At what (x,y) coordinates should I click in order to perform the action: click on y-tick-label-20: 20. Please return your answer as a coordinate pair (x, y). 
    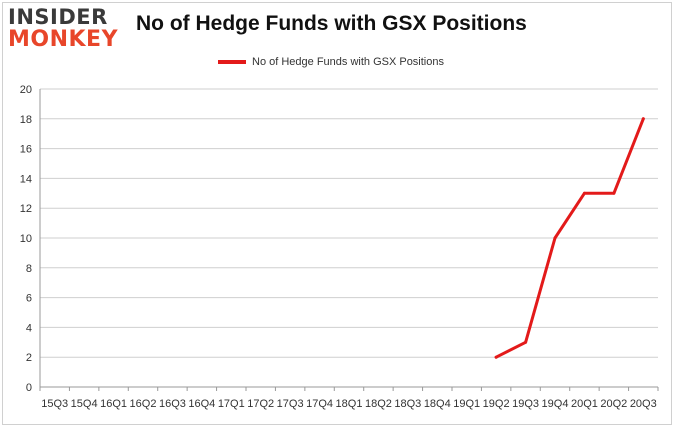
    Looking at the image, I should click on (26, 90).